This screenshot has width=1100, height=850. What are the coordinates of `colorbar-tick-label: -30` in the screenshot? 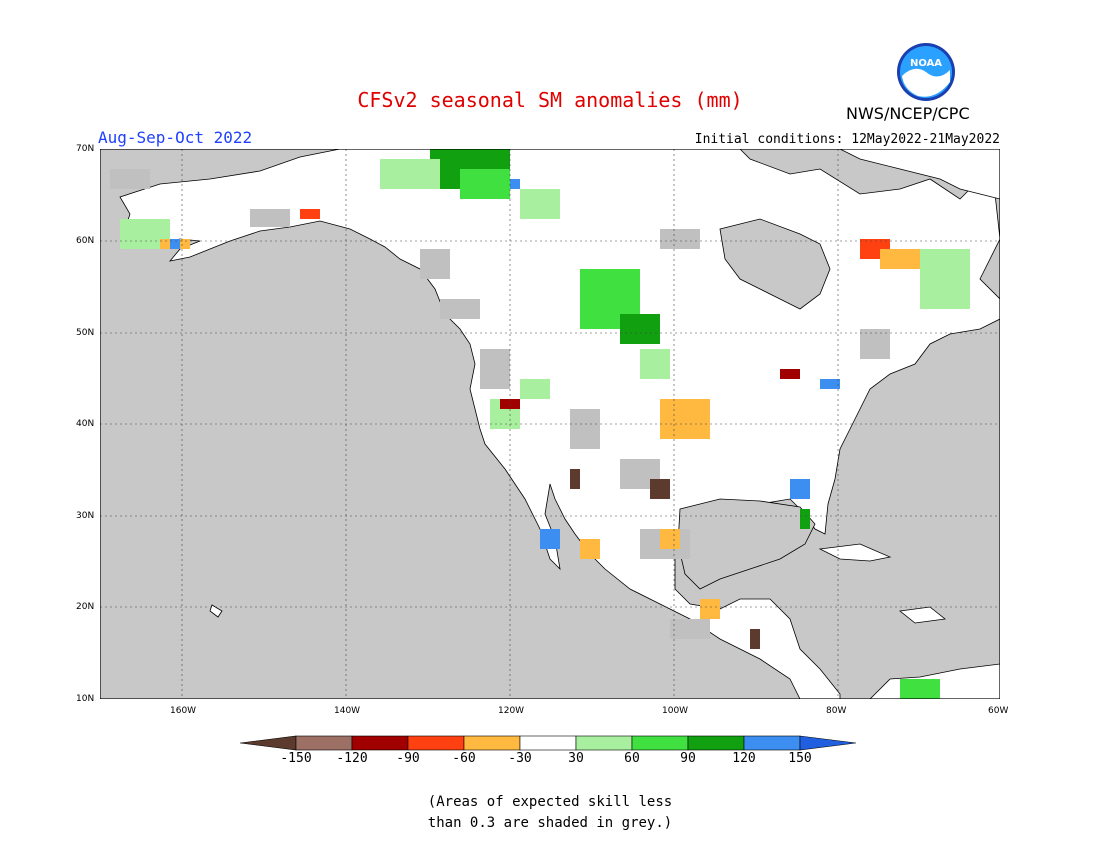 It's located at (520, 758).